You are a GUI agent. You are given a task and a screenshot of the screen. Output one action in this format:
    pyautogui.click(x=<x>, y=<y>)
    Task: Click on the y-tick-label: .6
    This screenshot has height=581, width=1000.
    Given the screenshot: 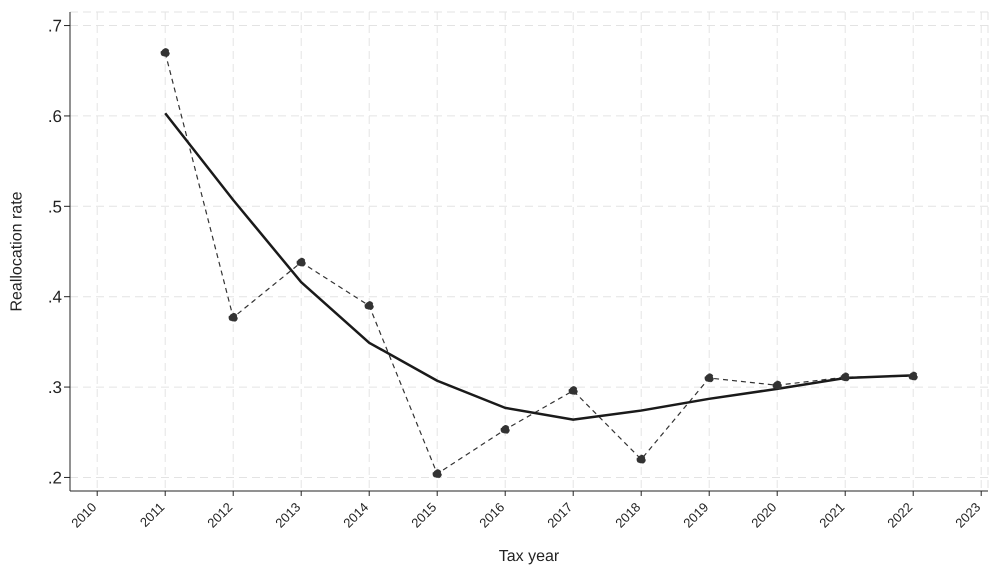 What is the action you would take?
    pyautogui.click(x=55, y=116)
    